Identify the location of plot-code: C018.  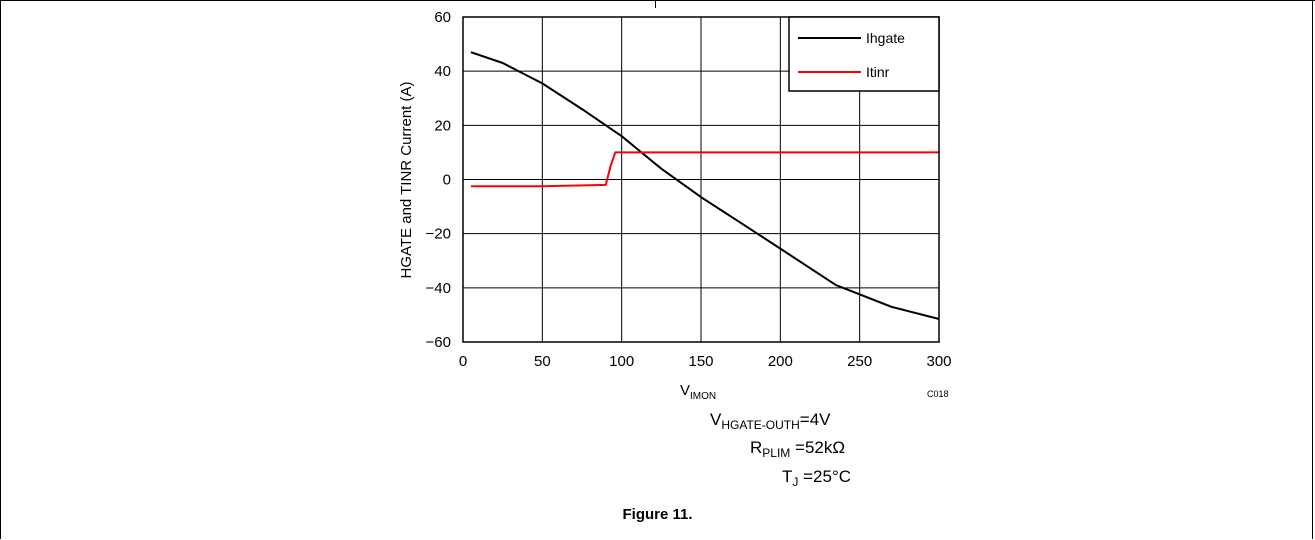
(938, 394).